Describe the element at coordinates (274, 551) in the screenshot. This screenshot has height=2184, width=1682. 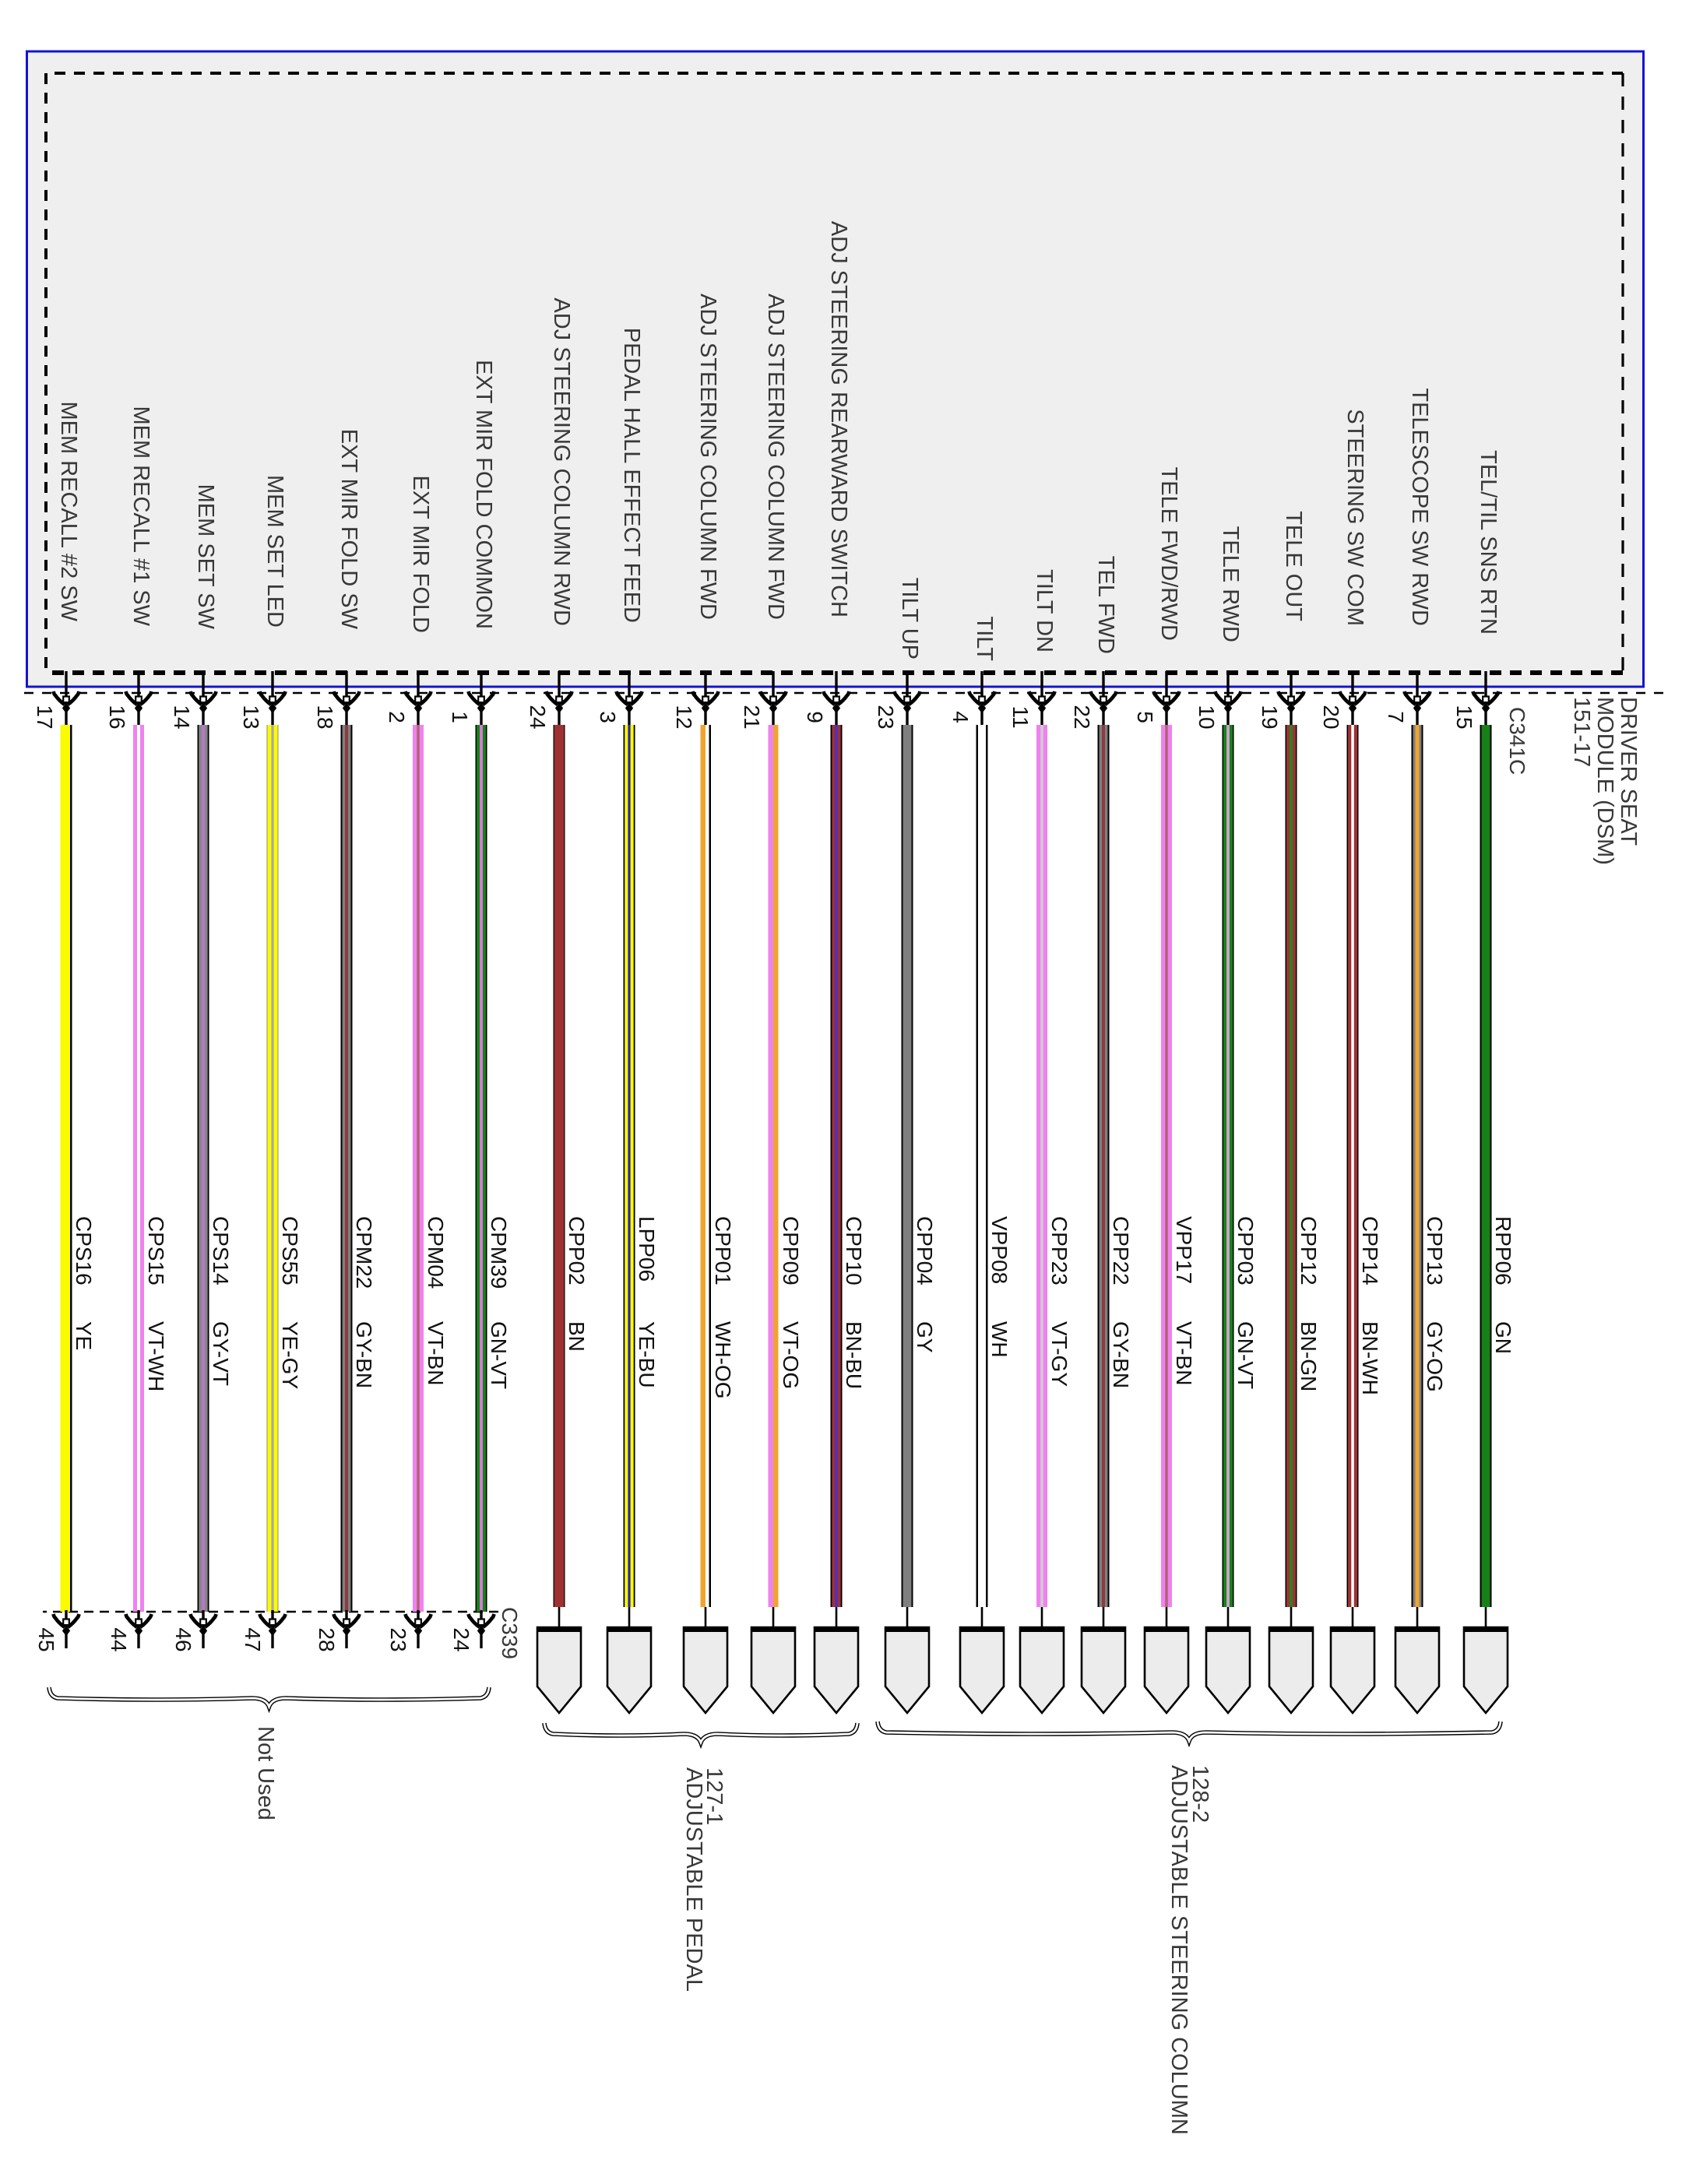
I see `svg-text: MEM SET LED` at that location.